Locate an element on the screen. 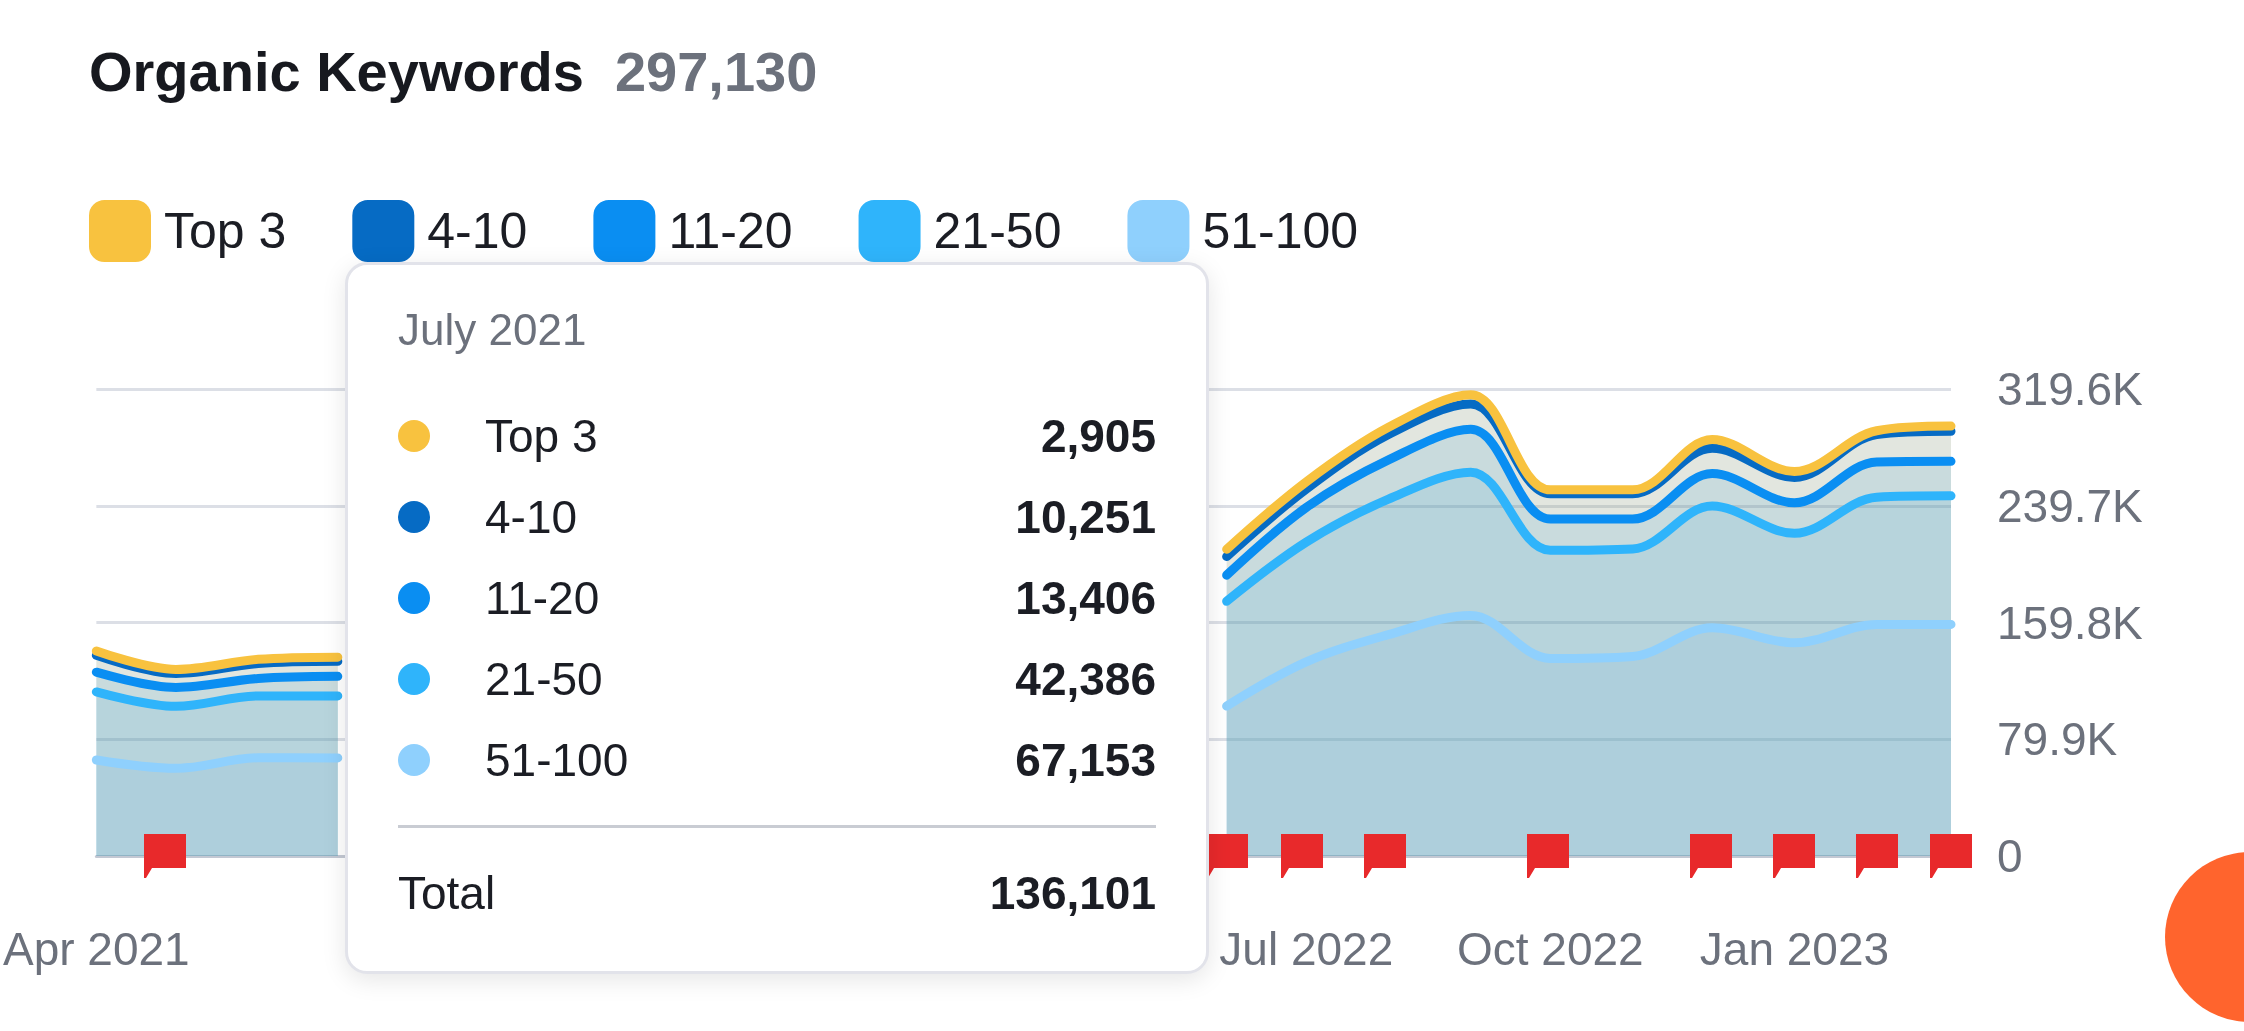 This screenshot has width=2244, height=1031. text: 11-20 13,406 is located at coordinates (820, 597).